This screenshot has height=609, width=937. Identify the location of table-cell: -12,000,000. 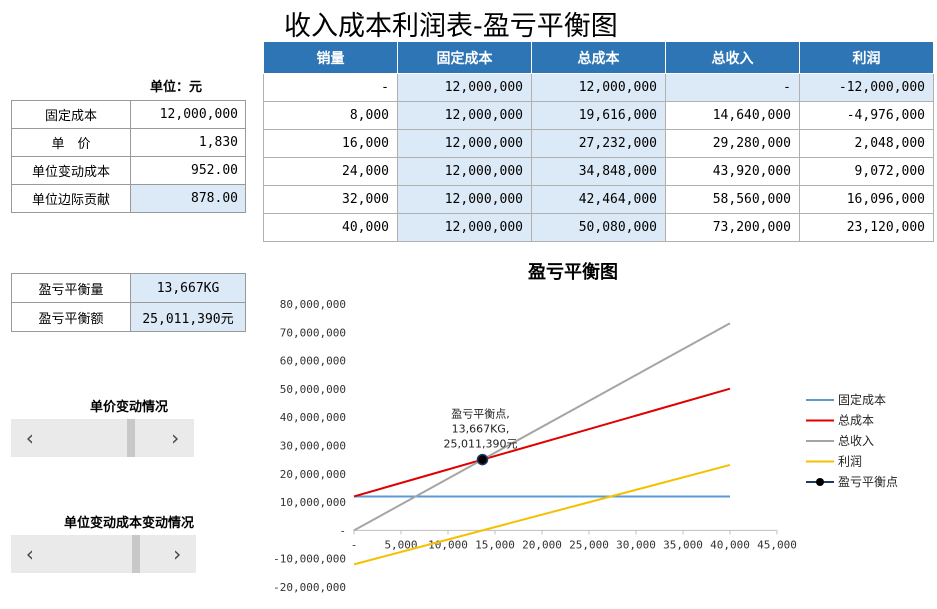
(866, 87).